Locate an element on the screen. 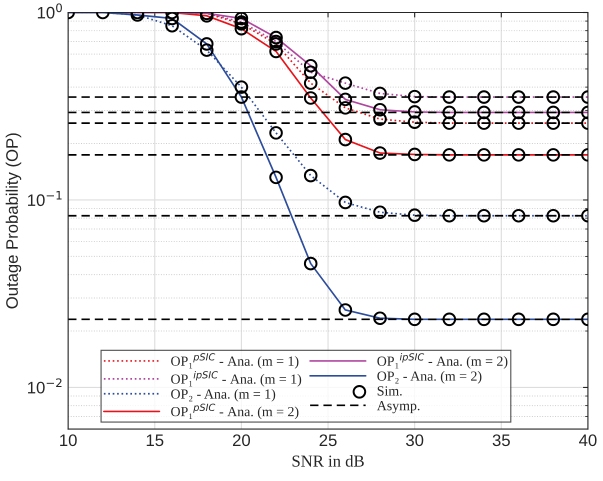 This screenshot has height=481, width=603. legend-label: Asymp. is located at coordinates (398, 407).